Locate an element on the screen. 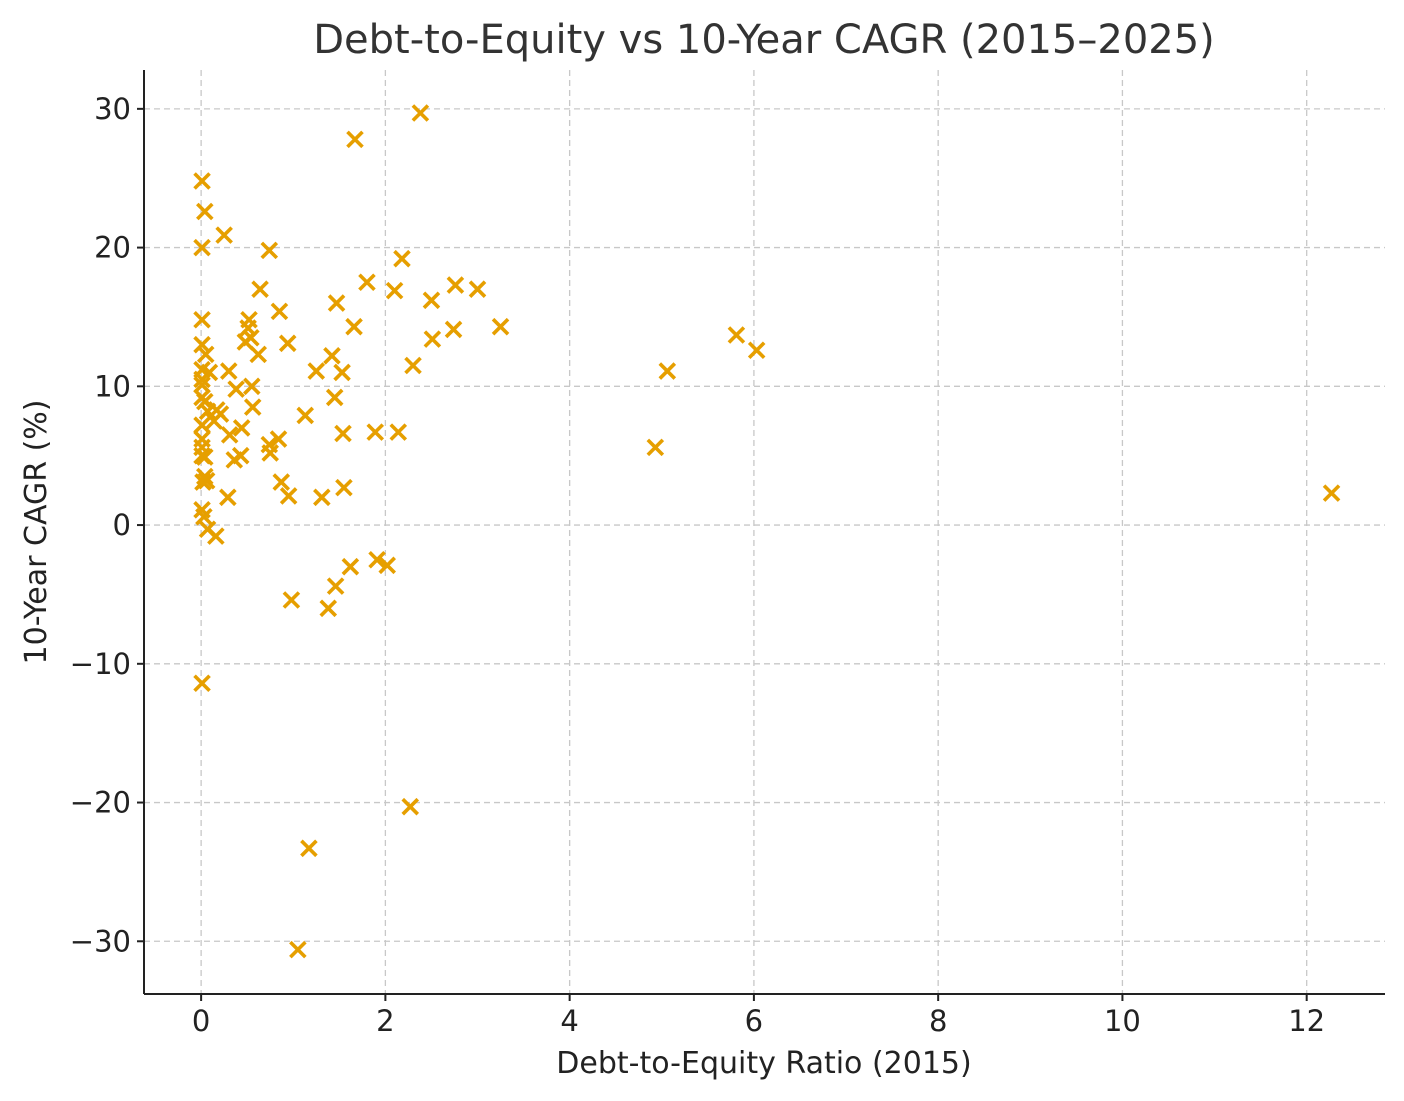  x-ticks: 0 2 4 6 8 10 12 is located at coordinates (758, 1016).